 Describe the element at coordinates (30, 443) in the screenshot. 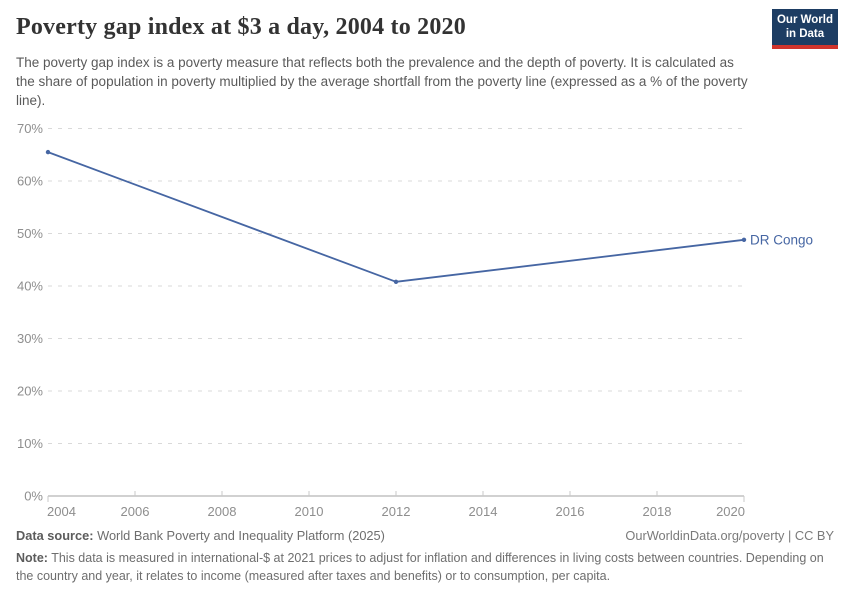

I see `y-tick-label: 10%` at that location.